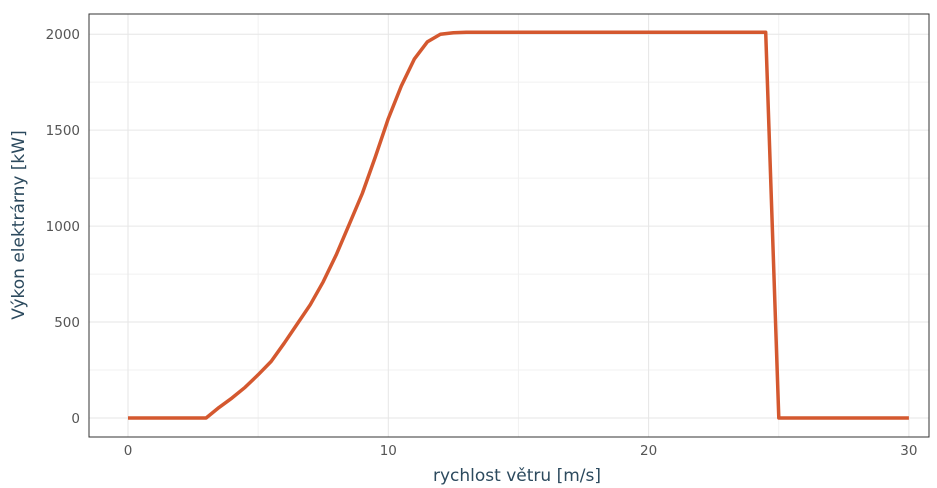 The width and height of the screenshot is (937, 488). Describe the element at coordinates (128, 451) in the screenshot. I see `x-tick-label: 0` at that location.